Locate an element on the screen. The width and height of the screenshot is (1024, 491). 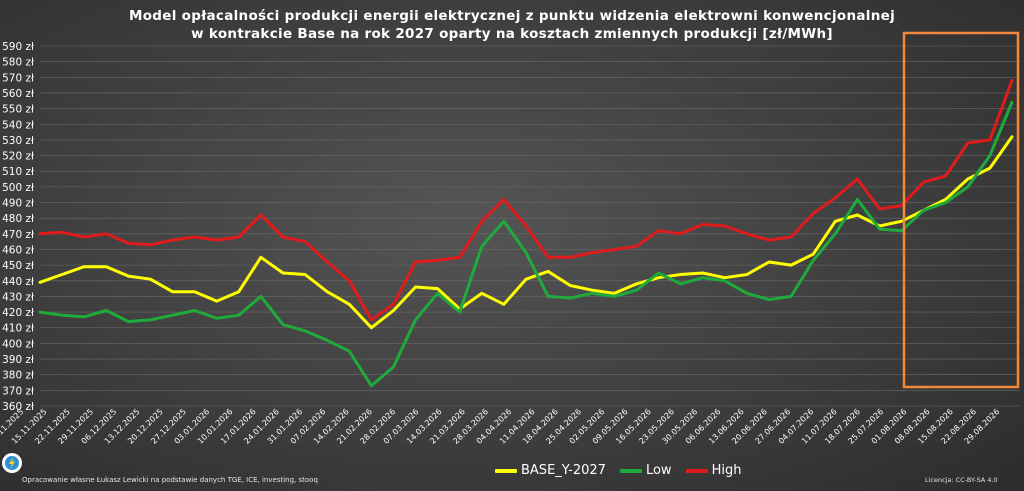
y-tick-label: 470 zł is located at coordinates (18, 235).